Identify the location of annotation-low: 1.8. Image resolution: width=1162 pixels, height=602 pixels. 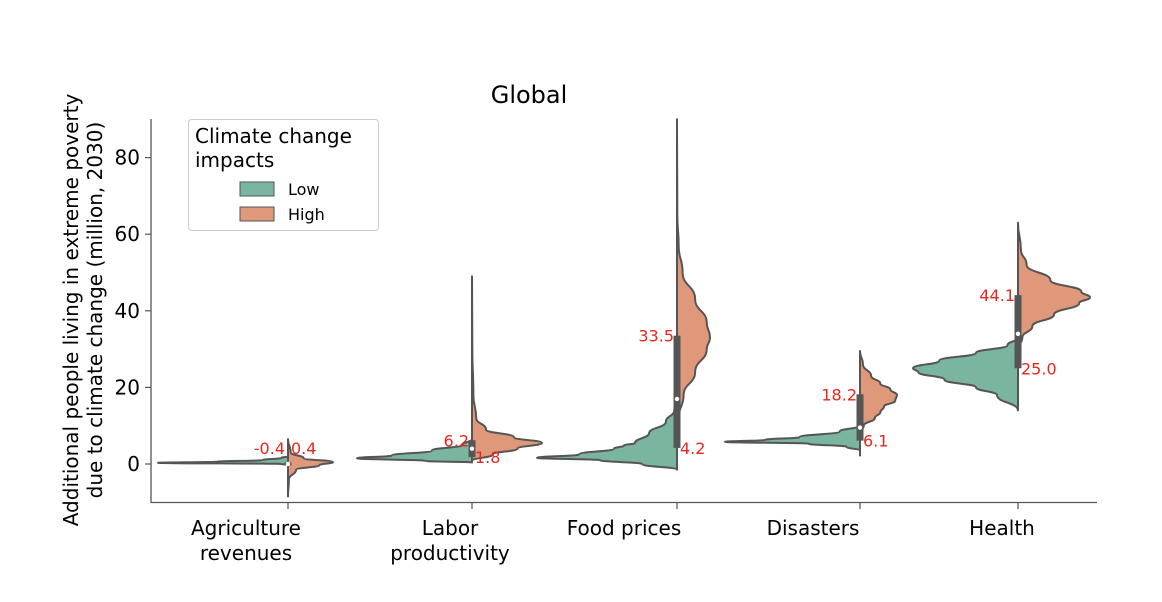
(487, 457).